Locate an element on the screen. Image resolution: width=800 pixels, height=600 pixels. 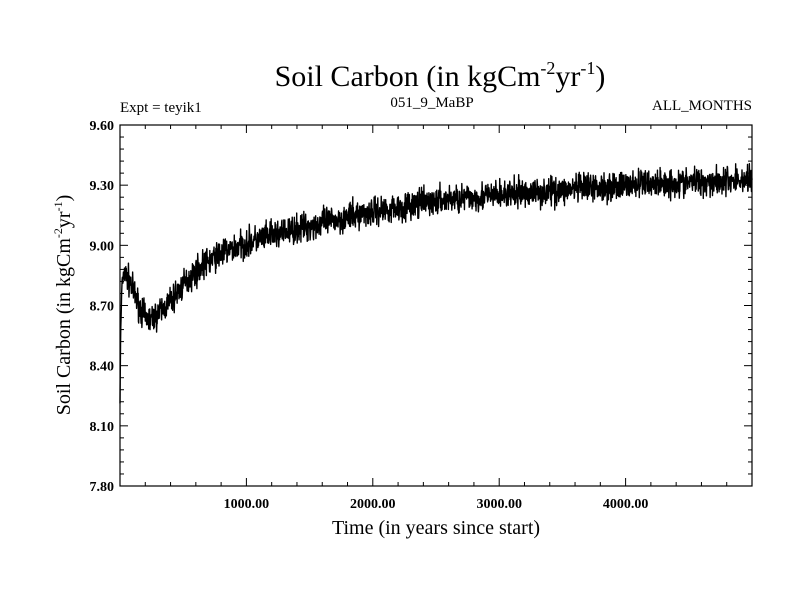
chart-title: Soil Carbon (in kgCm-2yr-1) is located at coordinates (440, 75).